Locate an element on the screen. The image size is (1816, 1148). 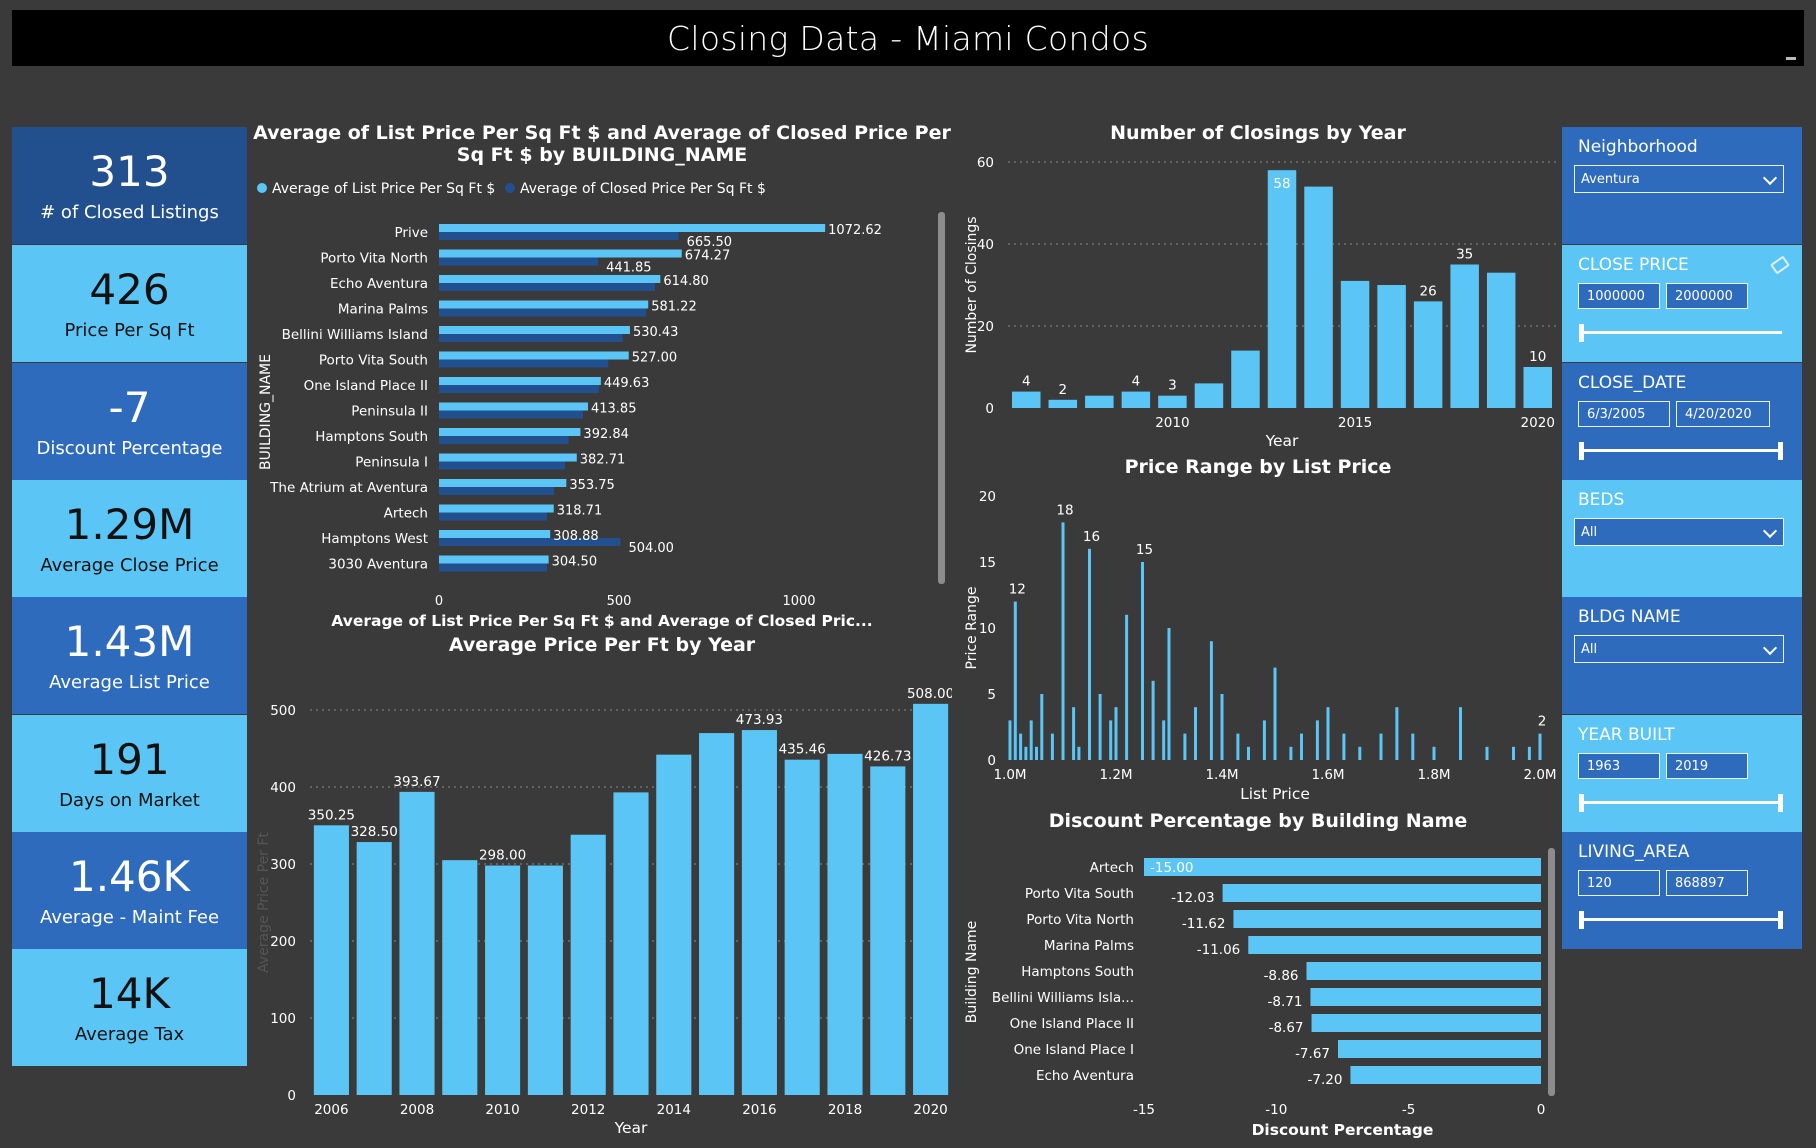
living-area-max-input: 868897 is located at coordinates (1707, 883).